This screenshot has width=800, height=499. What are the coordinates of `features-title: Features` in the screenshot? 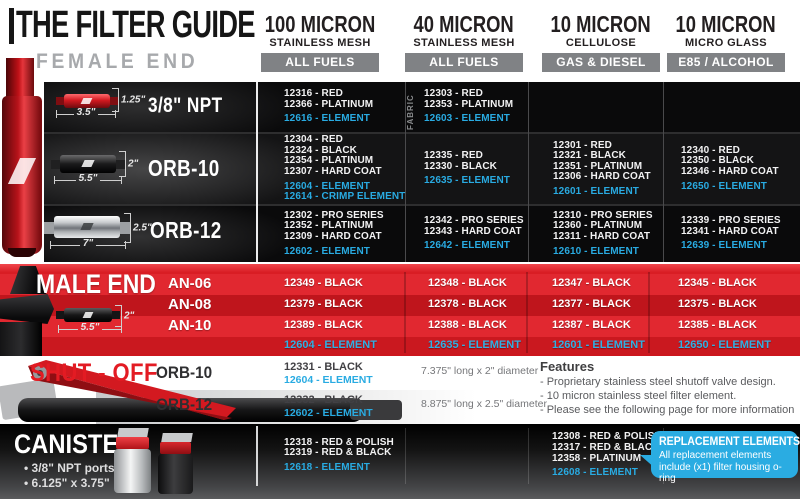 It's located at (567, 366).